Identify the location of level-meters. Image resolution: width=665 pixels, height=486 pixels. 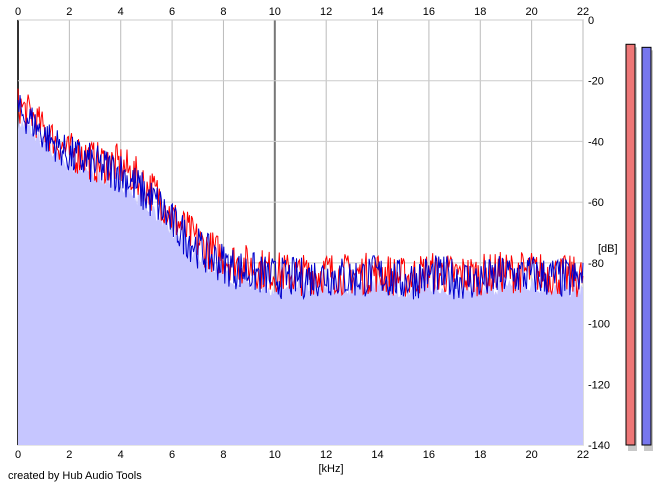
(639, 247).